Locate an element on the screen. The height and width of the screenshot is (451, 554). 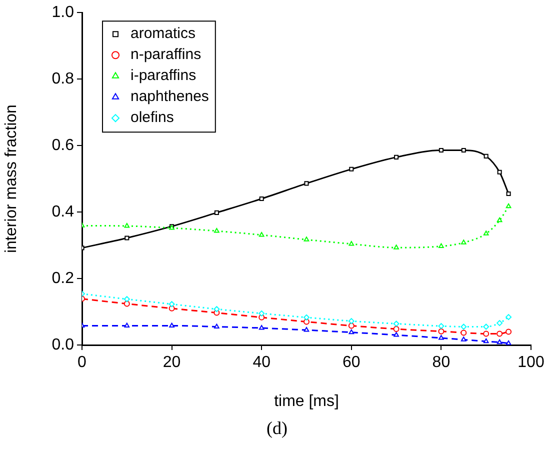
x-tick-label: 100 is located at coordinates (531, 363).